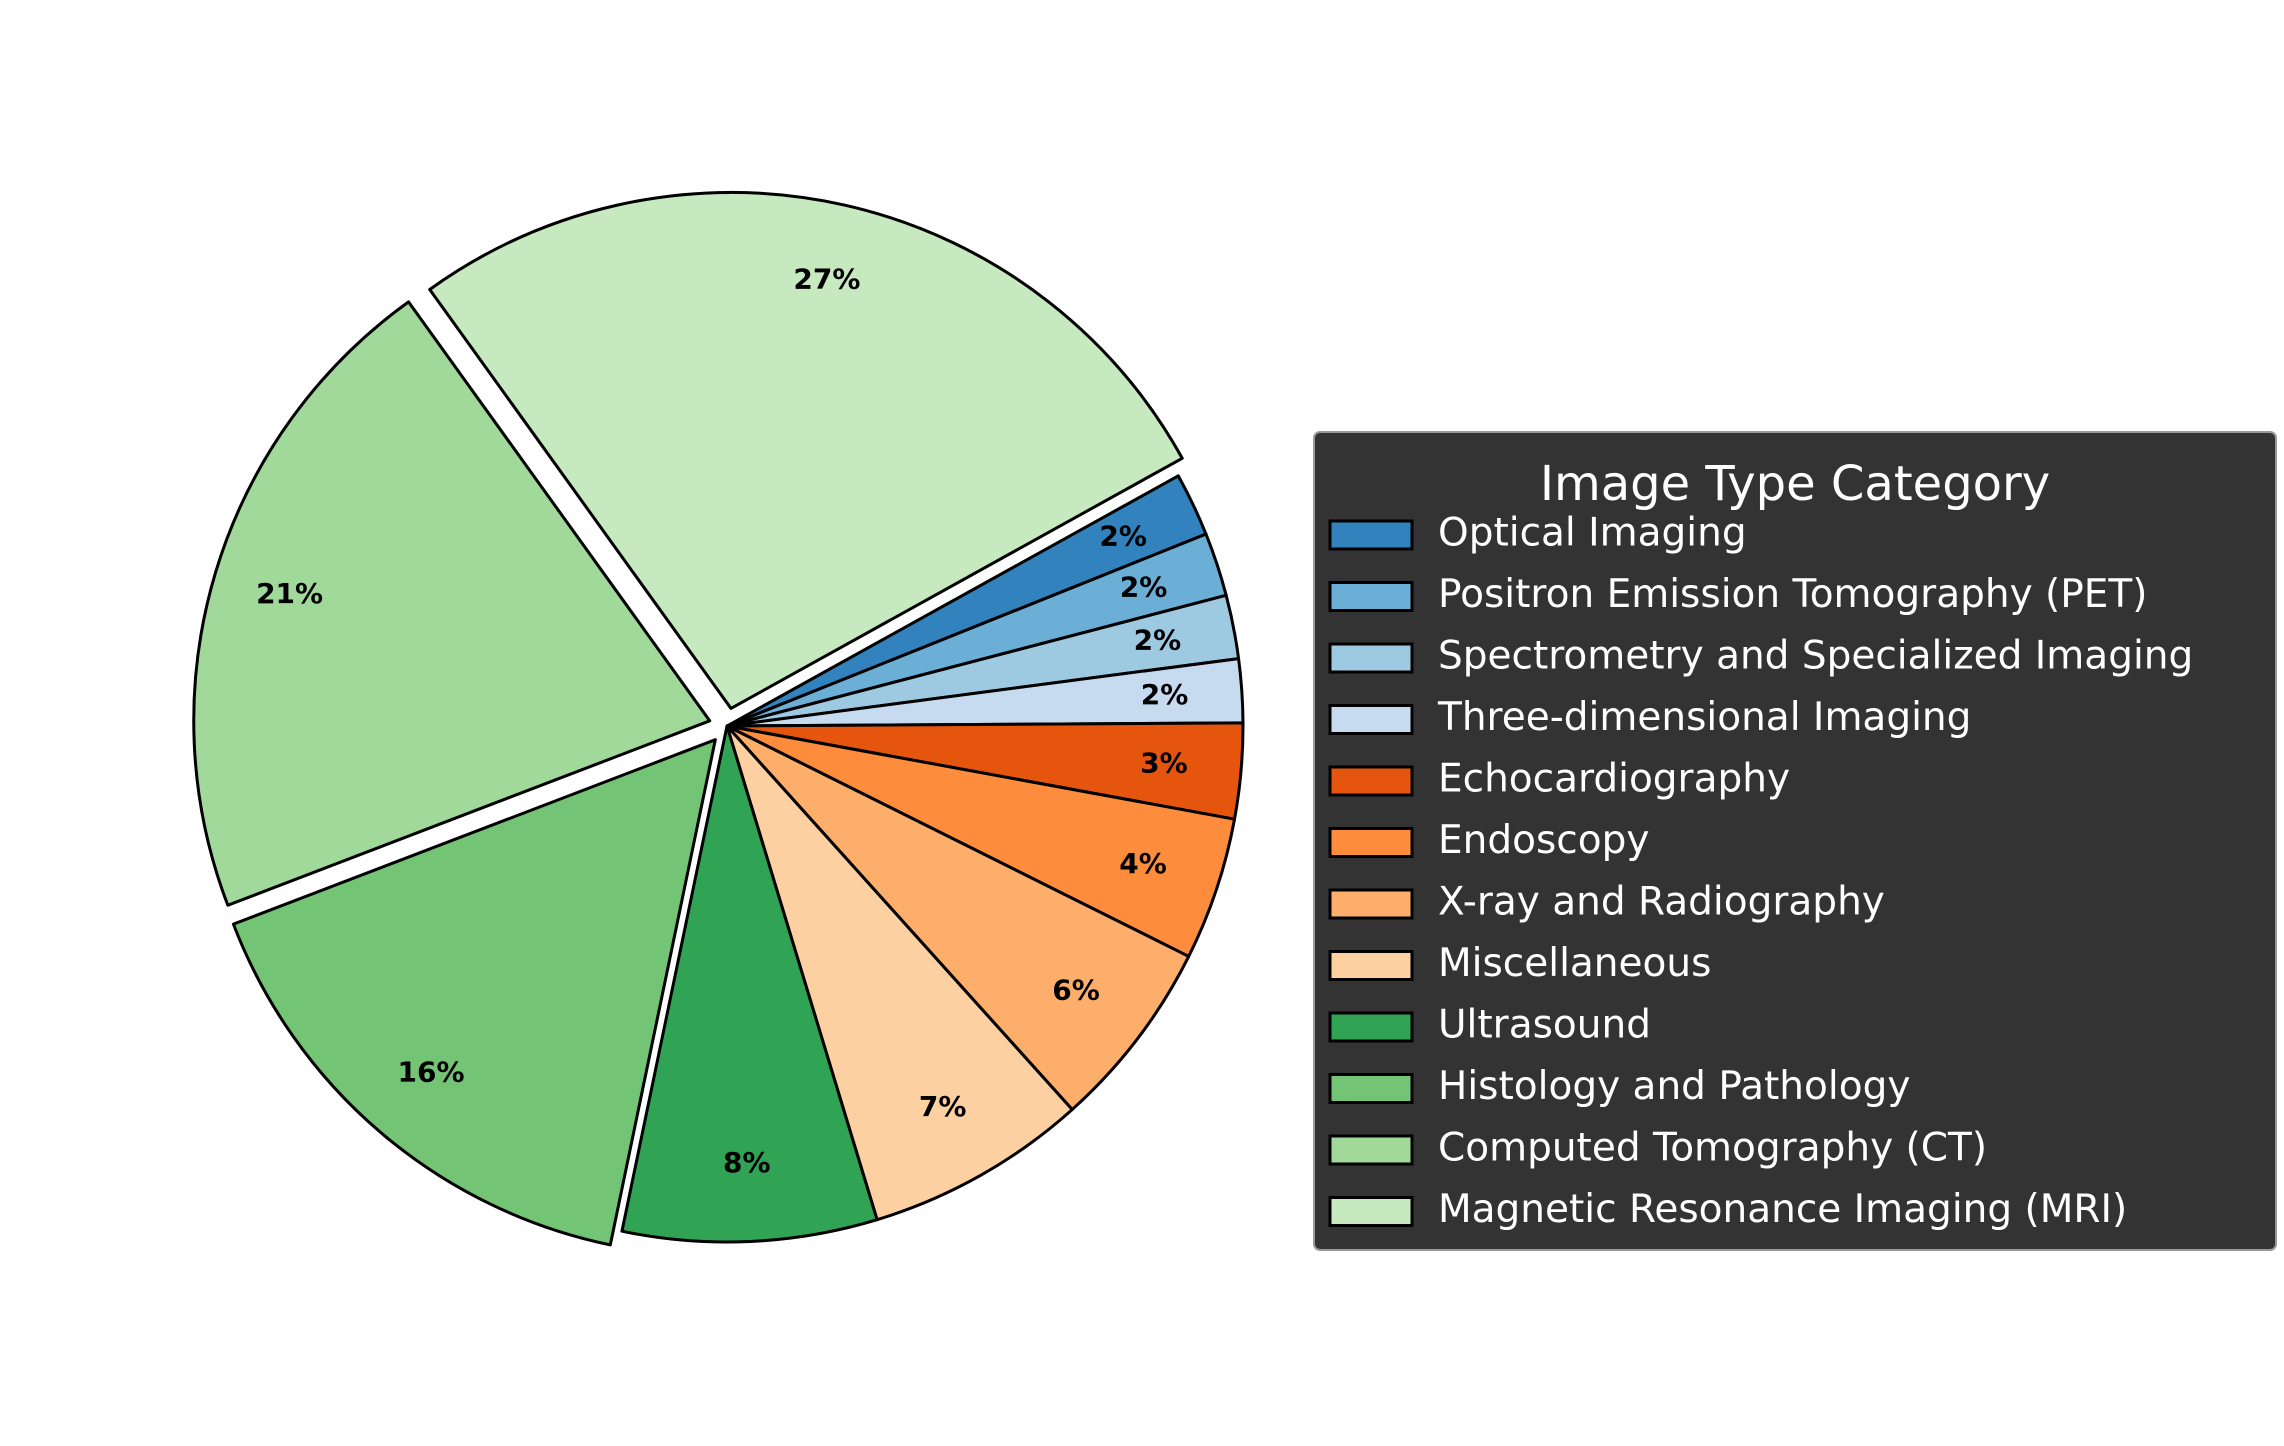 This screenshot has width=2284, height=1446. Describe the element at coordinates (1661, 902) in the screenshot. I see `legend-label-x-ray-and-radiography: X-ray and Radiography` at that location.